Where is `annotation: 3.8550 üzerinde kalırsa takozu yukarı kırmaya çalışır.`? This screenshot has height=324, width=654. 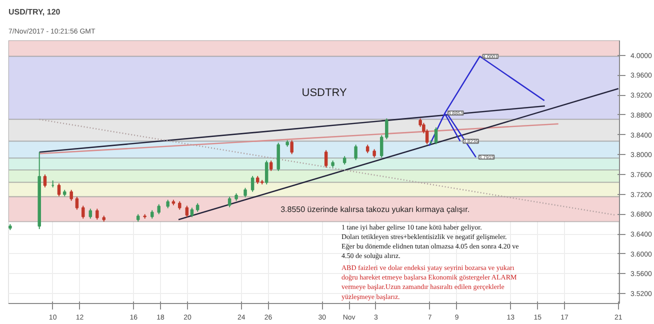 annotation: 3.8550 üzerinde kalırsa takozu yukarı kırmaya çalışır. is located at coordinates (375, 209).